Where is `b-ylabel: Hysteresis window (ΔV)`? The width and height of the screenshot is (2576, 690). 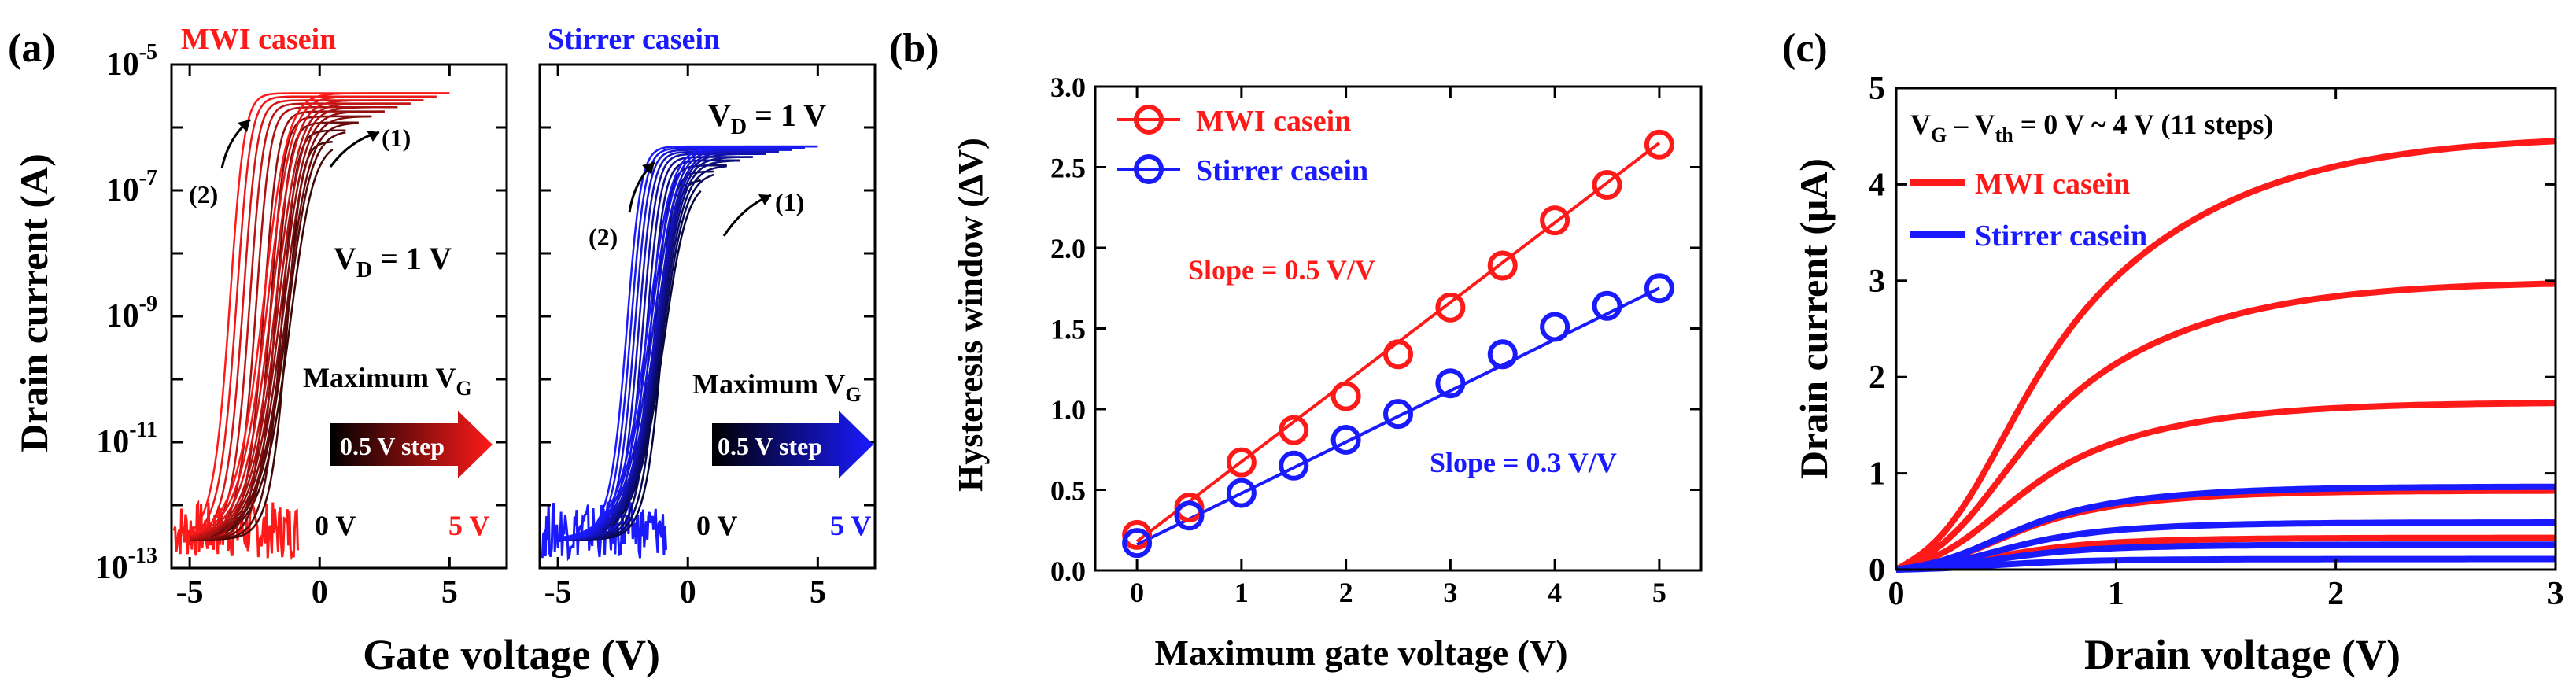 b-ylabel: Hysteresis window (ΔV) is located at coordinates (971, 315).